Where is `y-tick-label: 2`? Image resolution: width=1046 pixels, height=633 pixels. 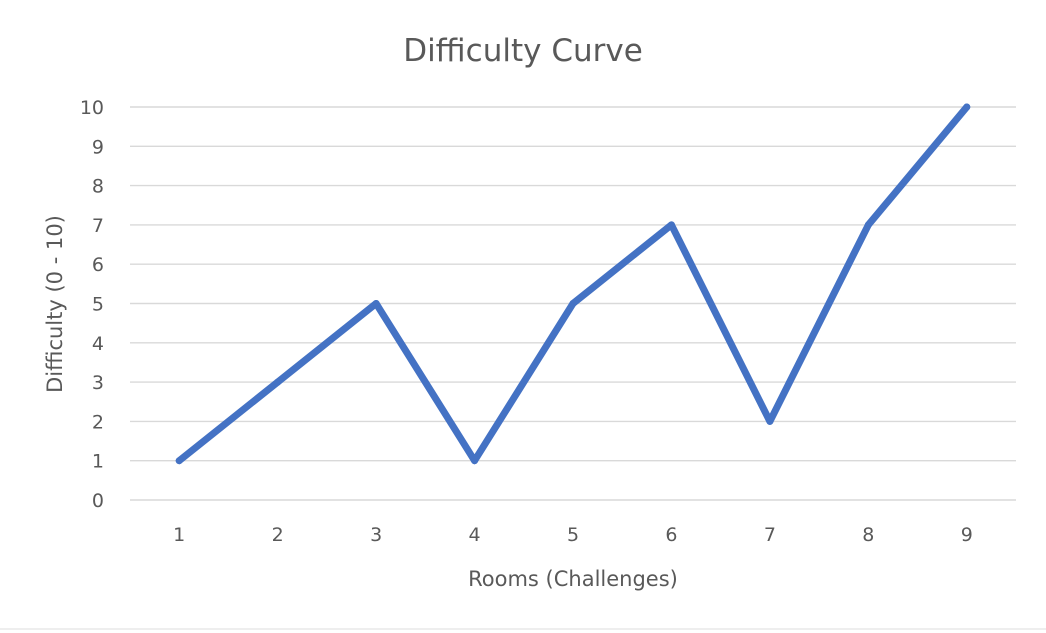 y-tick-label: 2 is located at coordinates (98, 422).